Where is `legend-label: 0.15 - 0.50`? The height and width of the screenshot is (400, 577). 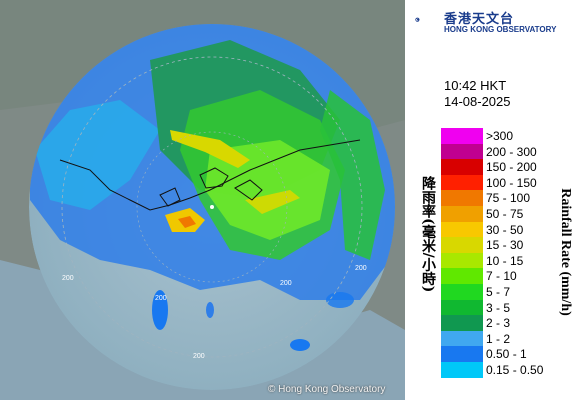
legend-label: 0.15 - 0.50 is located at coordinates (515, 369).